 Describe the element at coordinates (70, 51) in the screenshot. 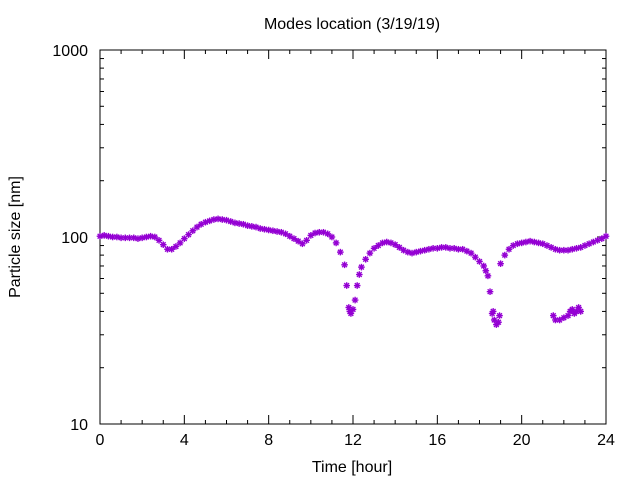

I see `y-tick-label: 1000` at that location.